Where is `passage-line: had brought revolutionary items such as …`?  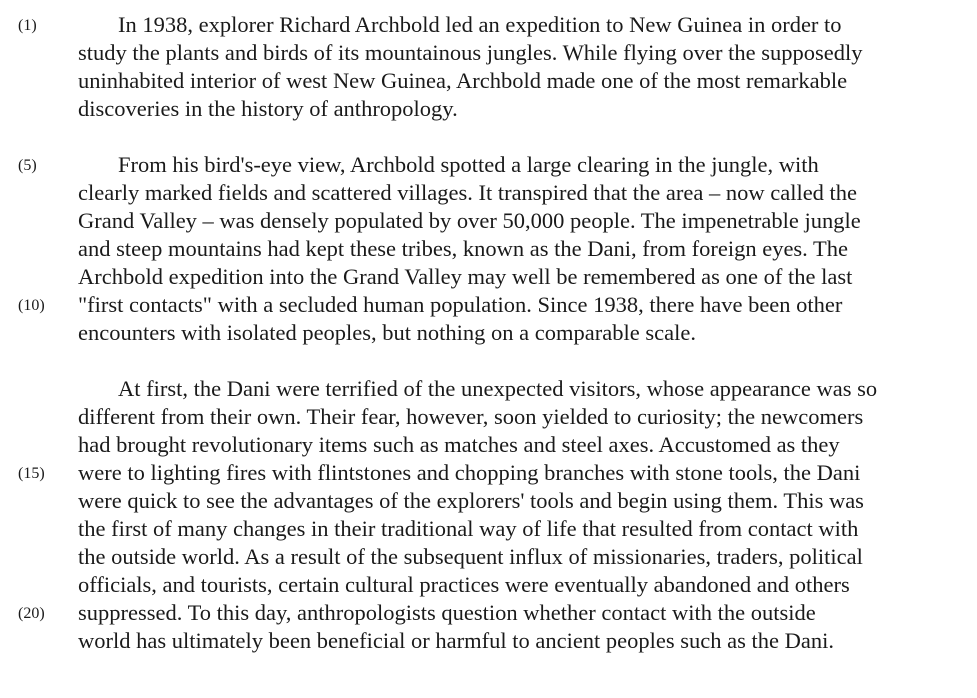
passage-line: had brought revolutionary items such as … is located at coordinates (459, 444).